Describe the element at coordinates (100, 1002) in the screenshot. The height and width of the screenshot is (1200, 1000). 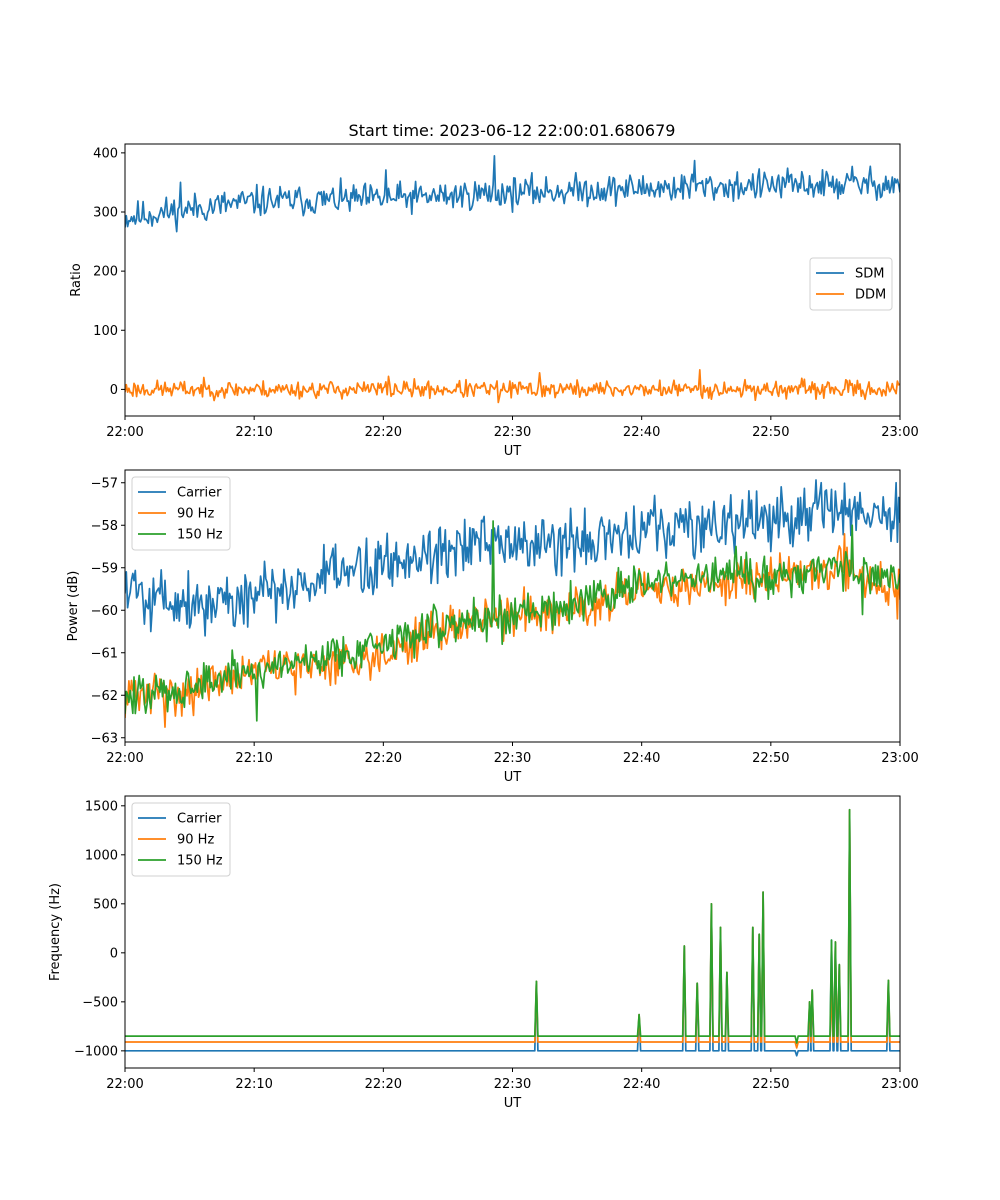
I see `y-tick-label: −500` at that location.